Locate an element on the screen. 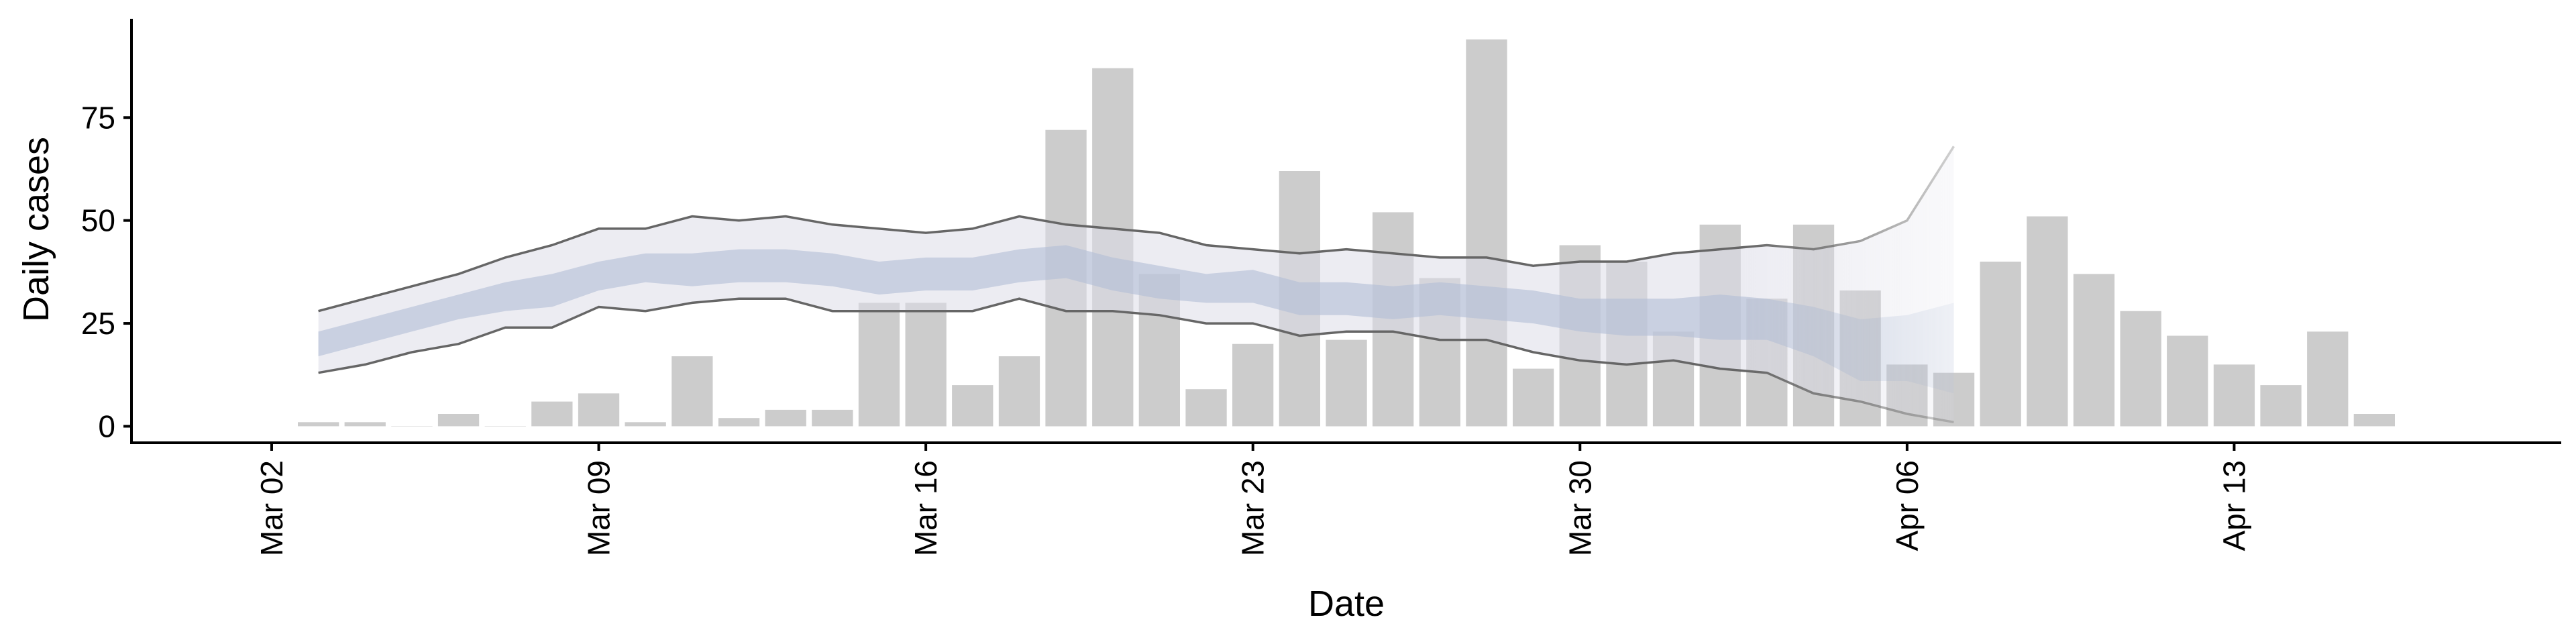 The height and width of the screenshot is (644, 2576). x-tick-label-2020-03-02: Mar 02 is located at coordinates (271, 508).